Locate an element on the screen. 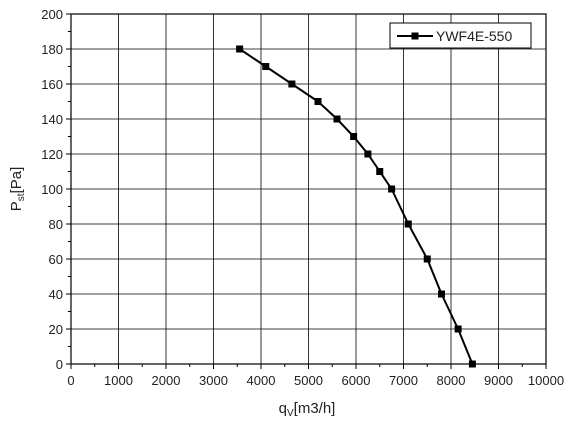  x-axis-title-main: q is located at coordinates (283, 408).